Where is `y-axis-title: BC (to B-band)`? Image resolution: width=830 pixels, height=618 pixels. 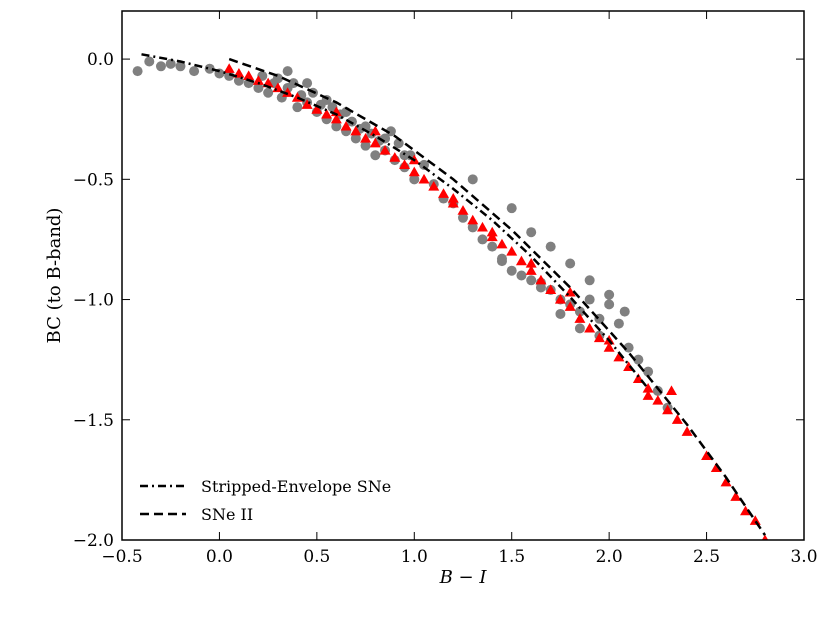 y-axis-title: BC (to B-band) is located at coordinates (54, 276).